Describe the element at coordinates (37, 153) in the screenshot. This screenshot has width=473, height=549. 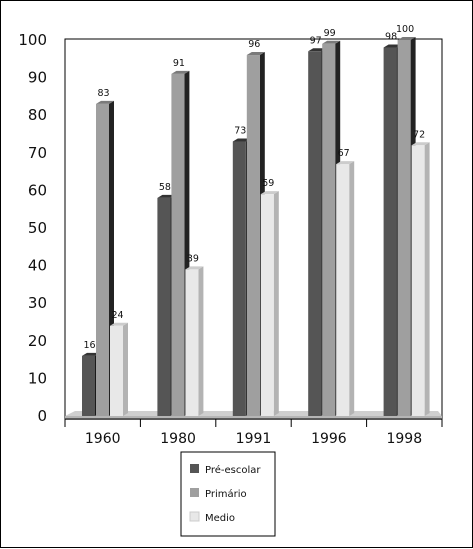
I see `y-tick-label: 70` at that location.